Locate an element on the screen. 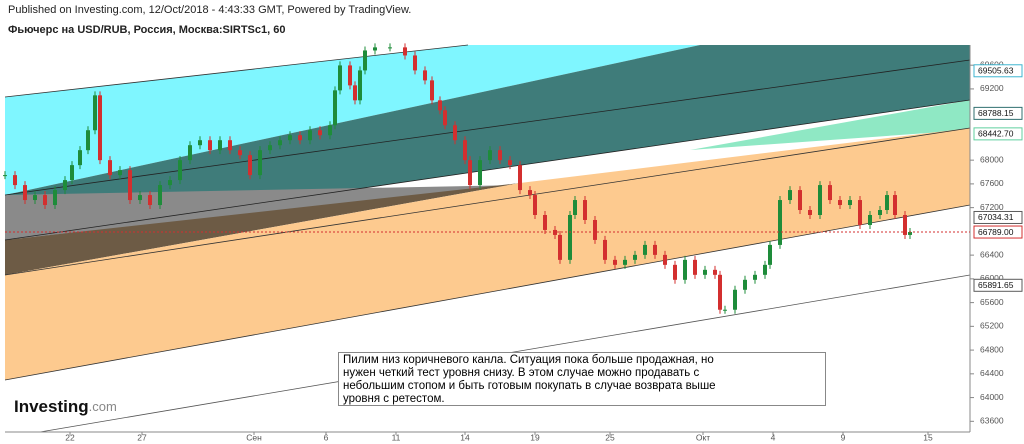  x-tick-label: 22 is located at coordinates (70, 437).